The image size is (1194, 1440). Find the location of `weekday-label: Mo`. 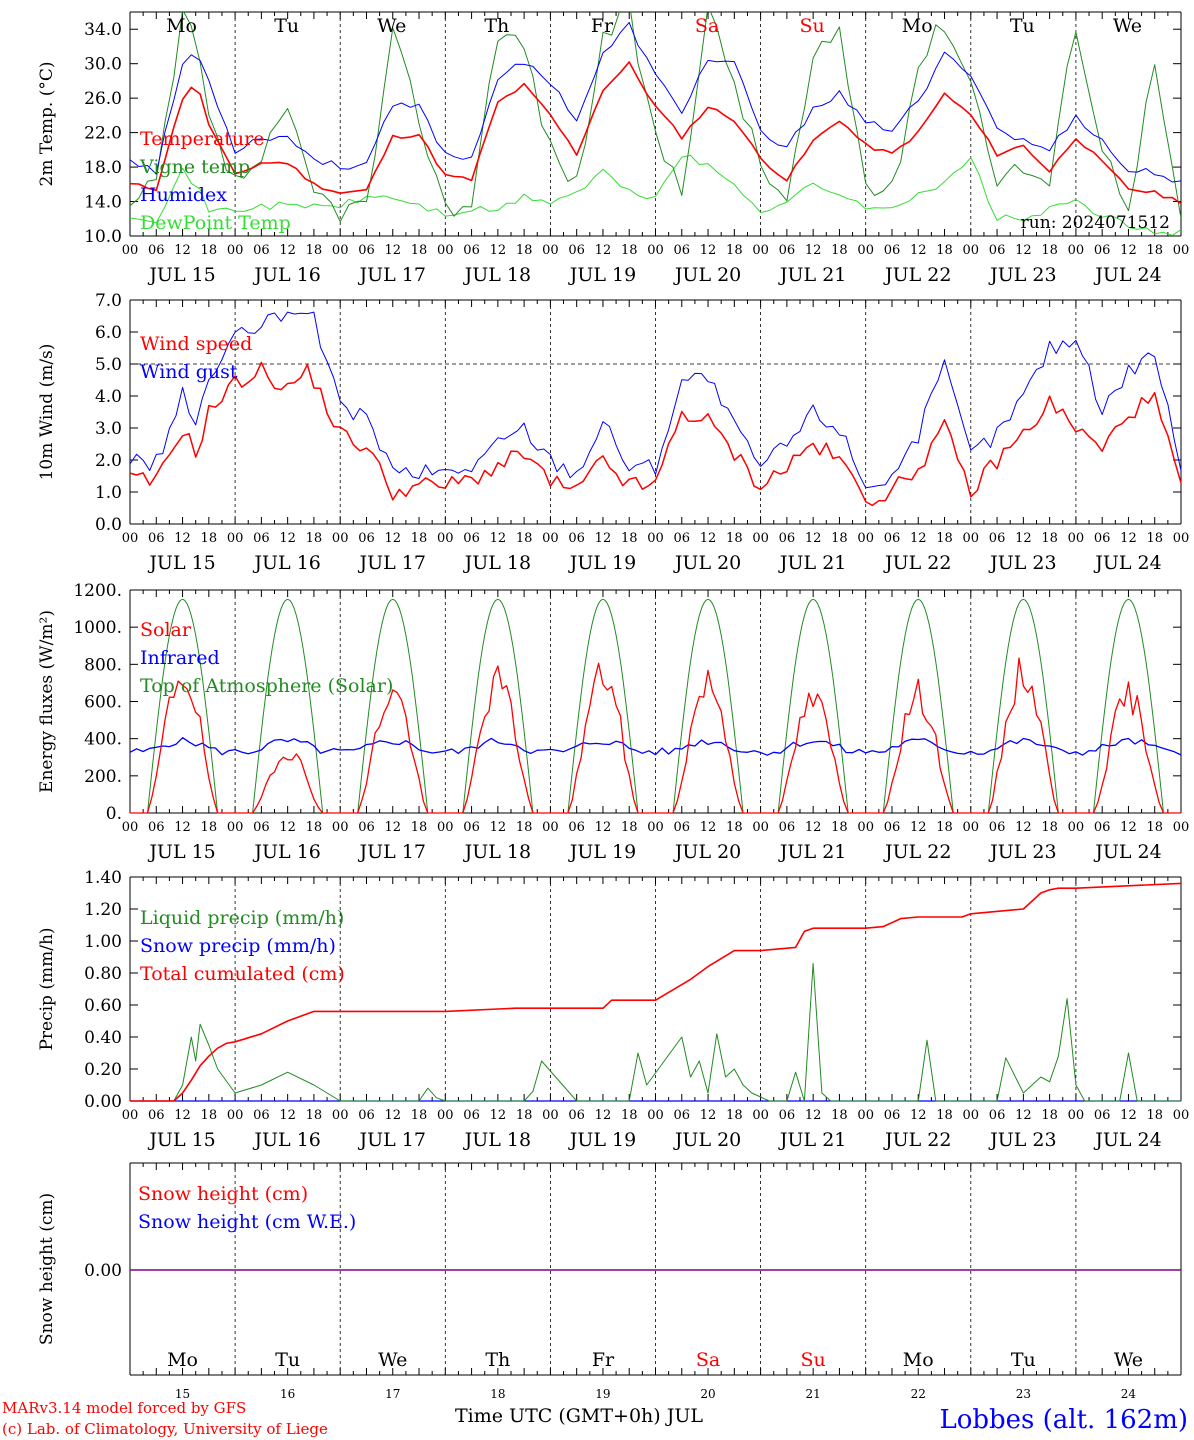

weekday-label: Mo is located at coordinates (182, 1360).